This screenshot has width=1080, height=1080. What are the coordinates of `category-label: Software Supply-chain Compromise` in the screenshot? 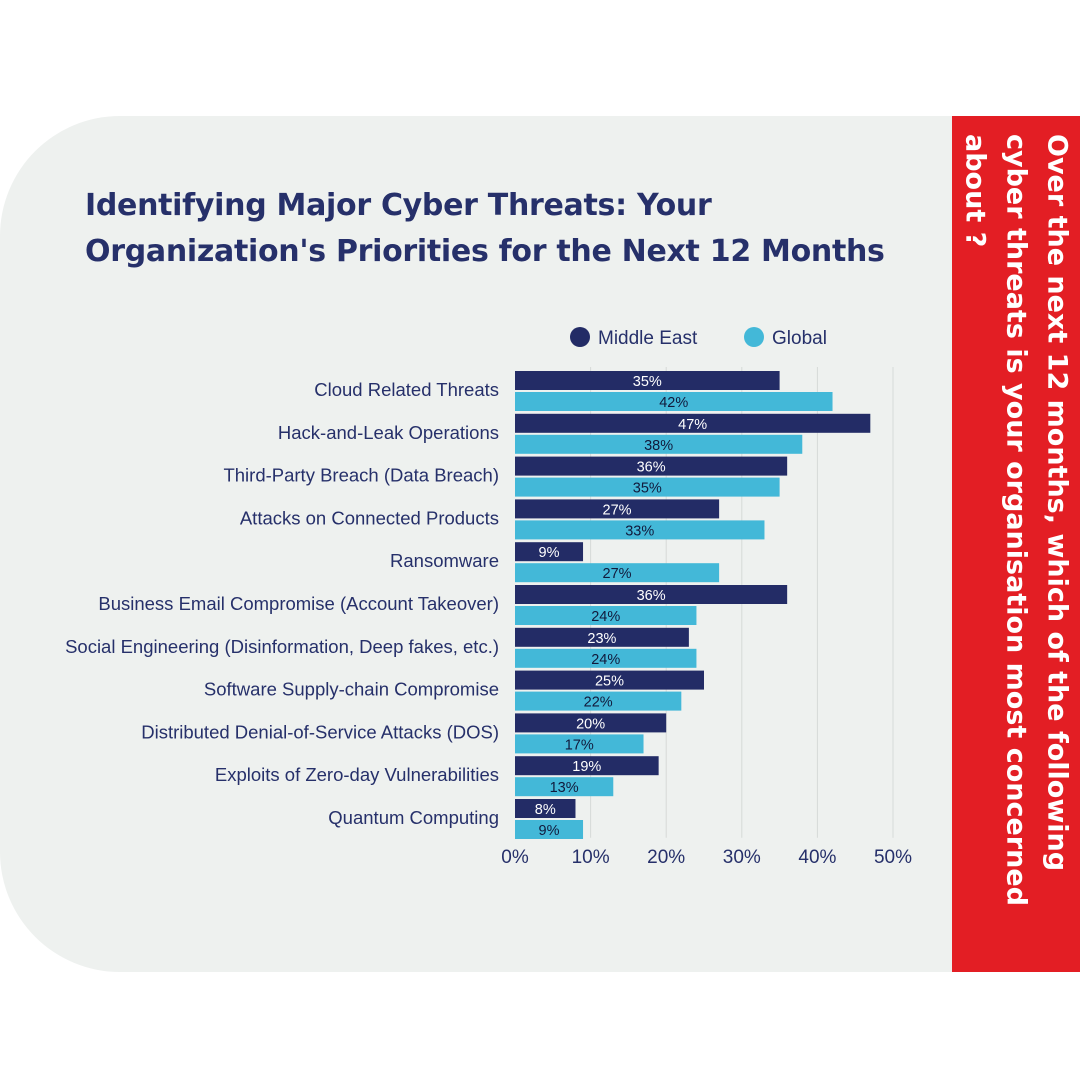 It's located at (351, 689).